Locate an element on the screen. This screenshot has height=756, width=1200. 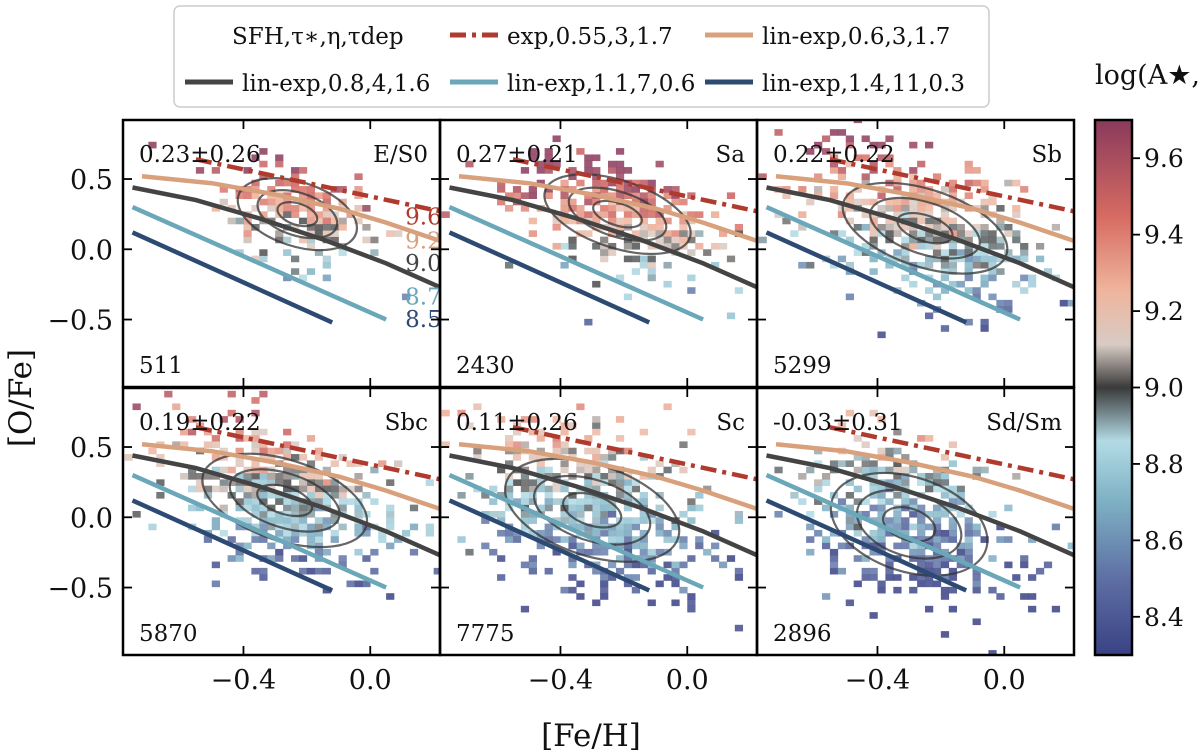
panel-type-6: Sd/Sm is located at coordinates (1024, 423).